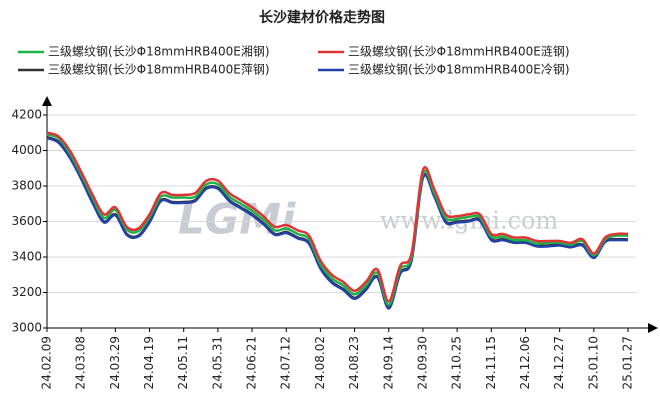  What do you see at coordinates (26, 221) in the screenshot?
I see `y-tick-label: 3600` at bounding box center [26, 221].